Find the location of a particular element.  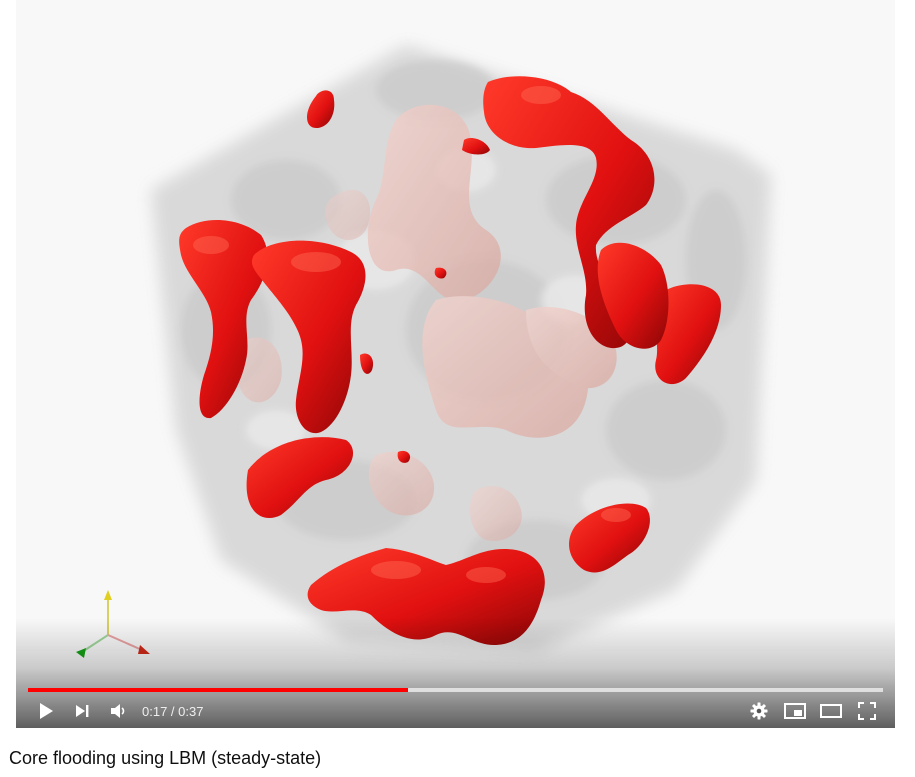

play-button is located at coordinates (46, 711).